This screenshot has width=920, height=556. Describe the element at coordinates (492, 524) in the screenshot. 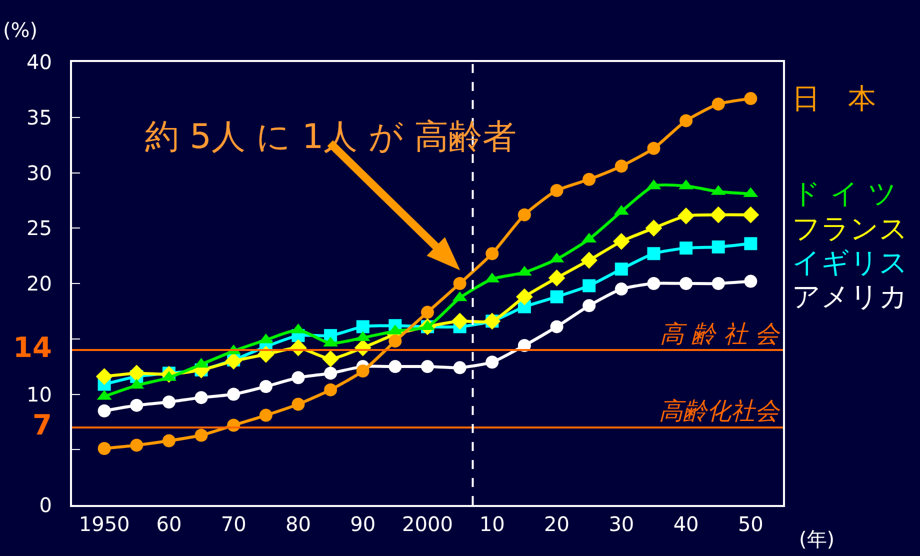

I see `x-tick-label: 10` at that location.